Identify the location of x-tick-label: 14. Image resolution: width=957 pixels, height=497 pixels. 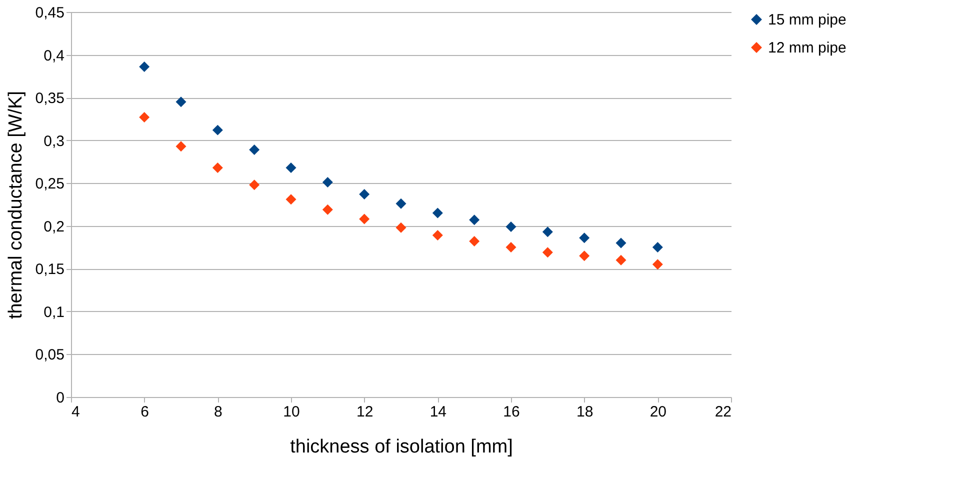
(438, 412).